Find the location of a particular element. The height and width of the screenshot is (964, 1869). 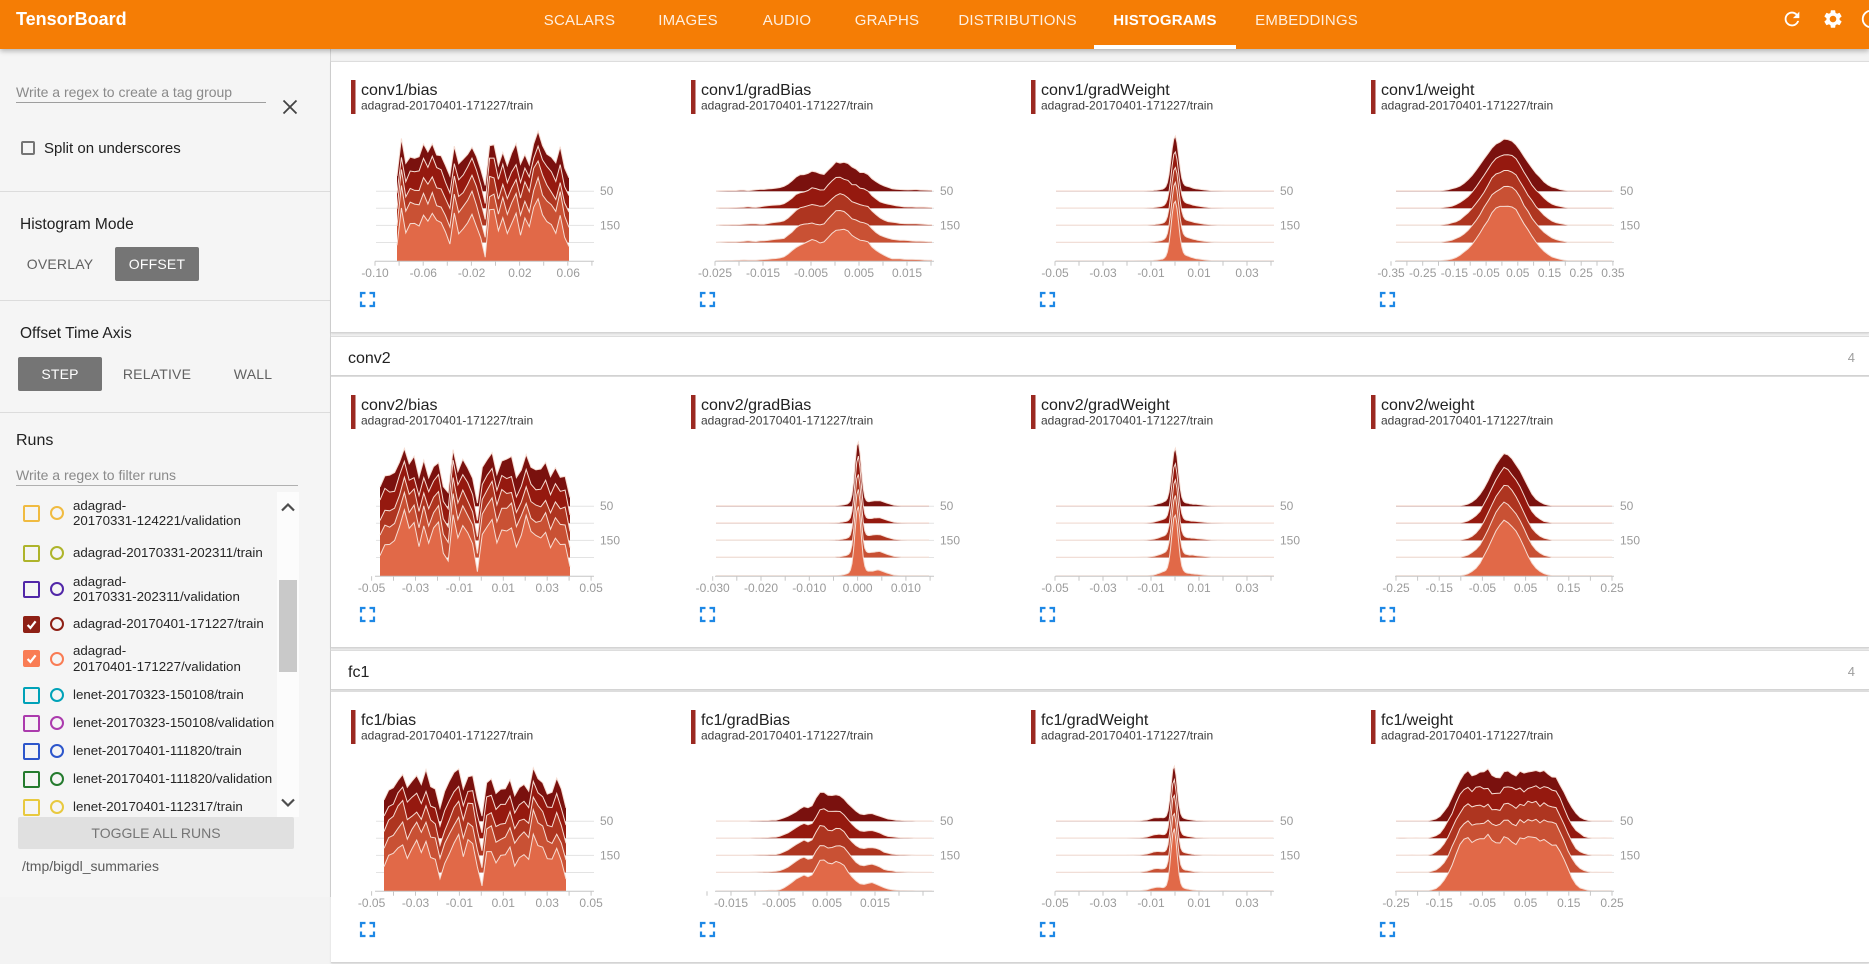

svg-text: conv1/gradBias is located at coordinates (756, 90).